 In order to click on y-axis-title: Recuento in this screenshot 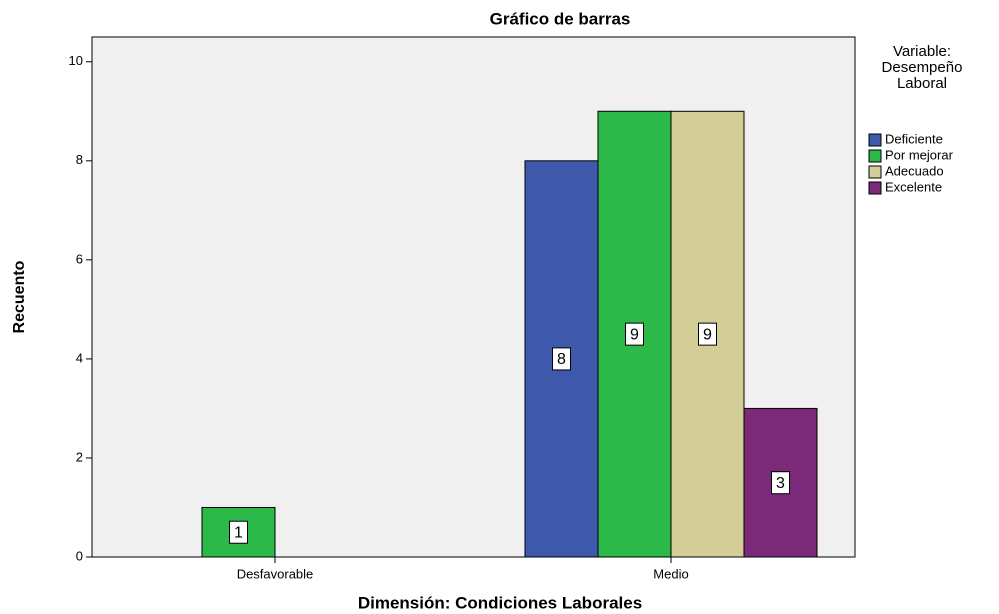, I will do `click(19, 296)`.